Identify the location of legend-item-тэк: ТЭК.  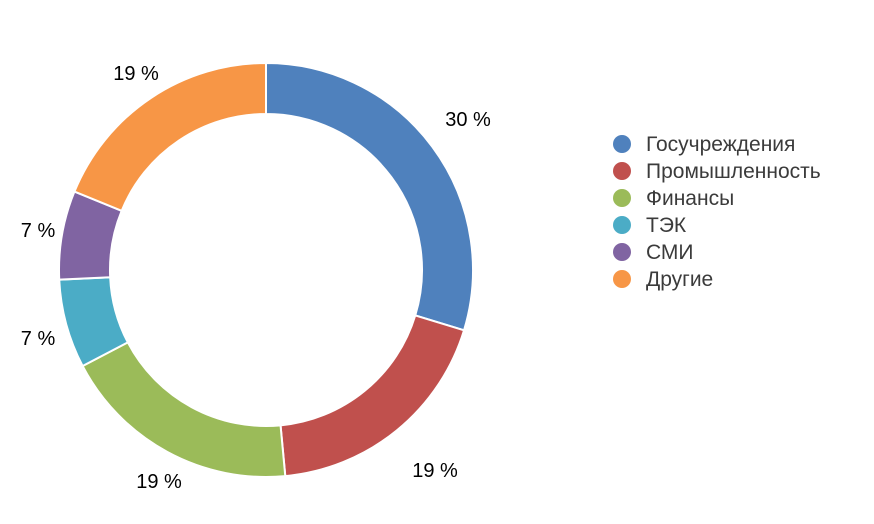
(650, 225).